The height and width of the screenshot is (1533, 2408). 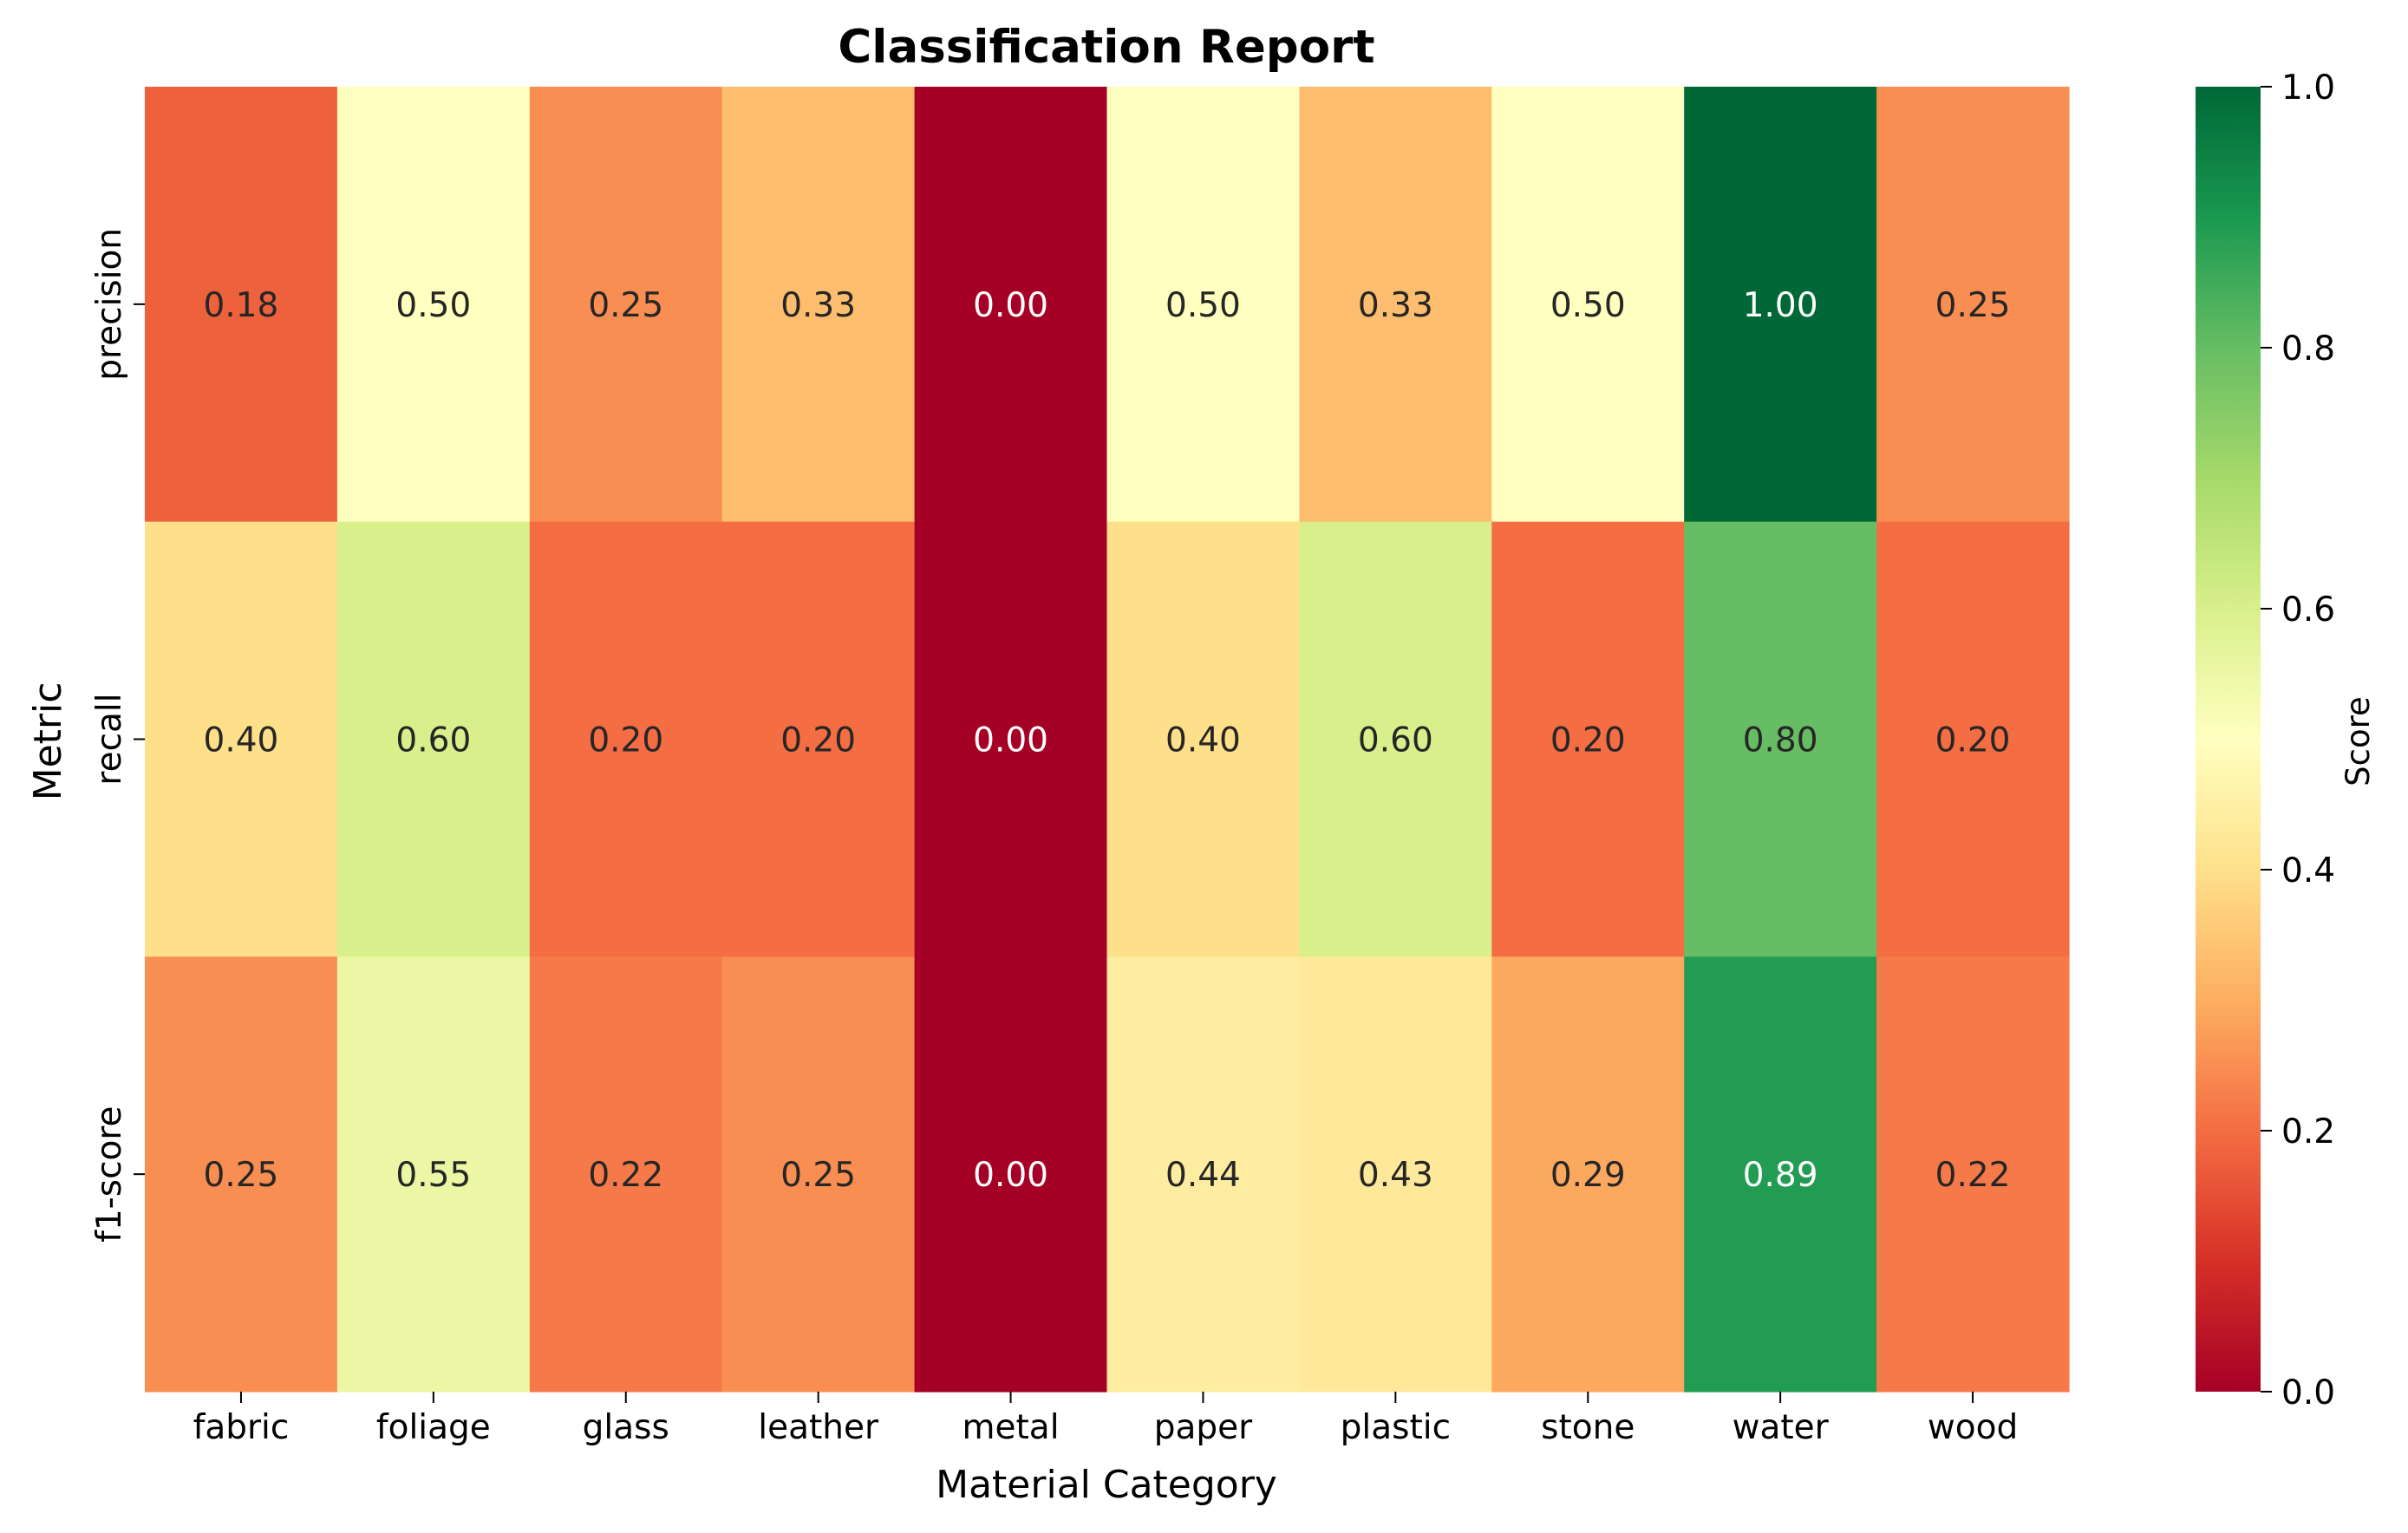 I want to click on heatmap-cell-precision-plastic, so click(x=1396, y=305).